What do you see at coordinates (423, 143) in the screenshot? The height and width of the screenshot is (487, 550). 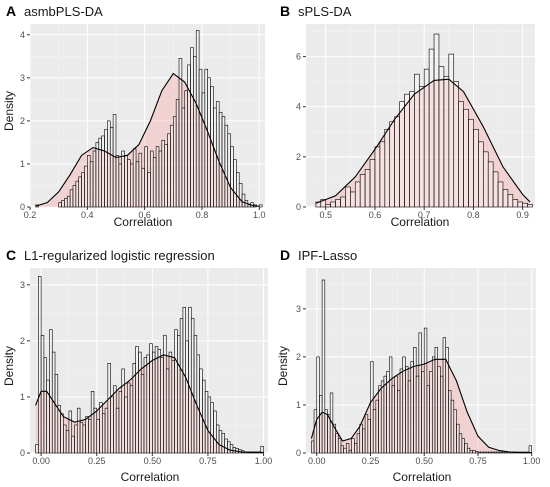 I see `density-area` at bounding box center [423, 143].